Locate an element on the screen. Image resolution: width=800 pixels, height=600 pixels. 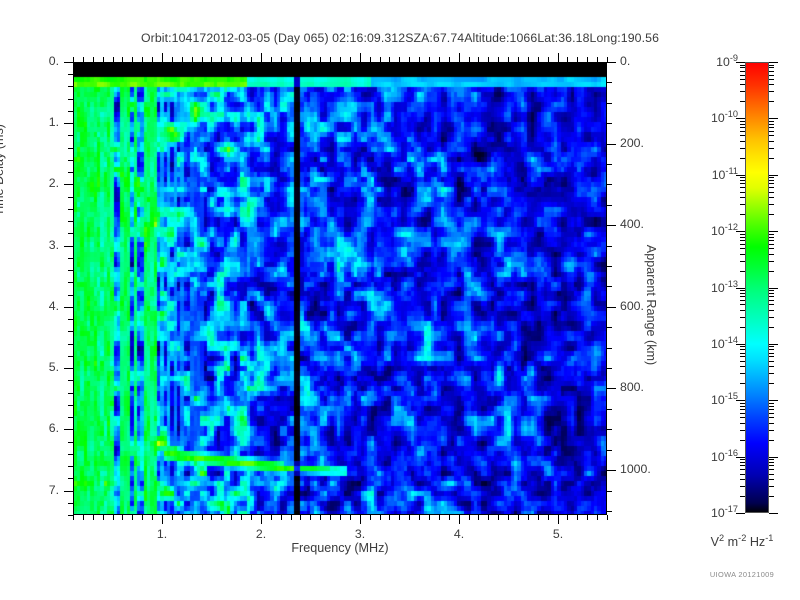
colorbar-tick-label: 10-12 is located at coordinates (712, 230).